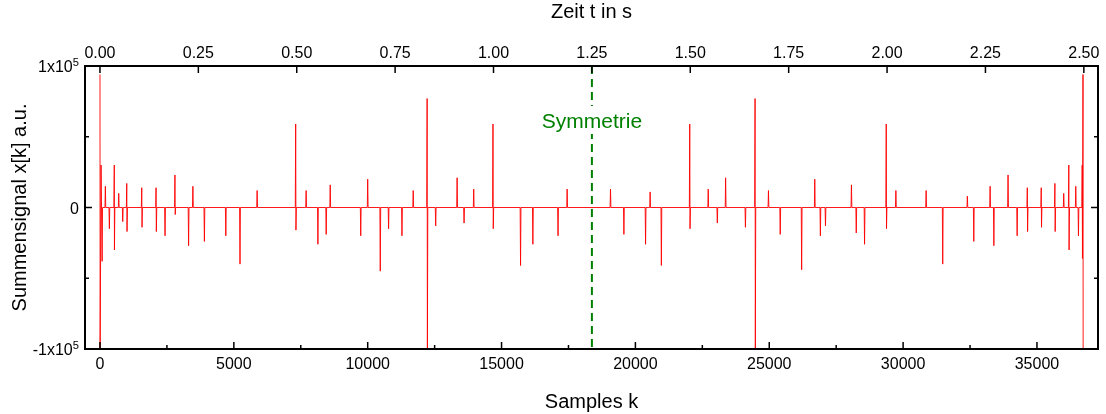 The height and width of the screenshot is (414, 1106). Describe the element at coordinates (592, 52) in the screenshot. I see `x2-tick-label: 1.25` at that location.